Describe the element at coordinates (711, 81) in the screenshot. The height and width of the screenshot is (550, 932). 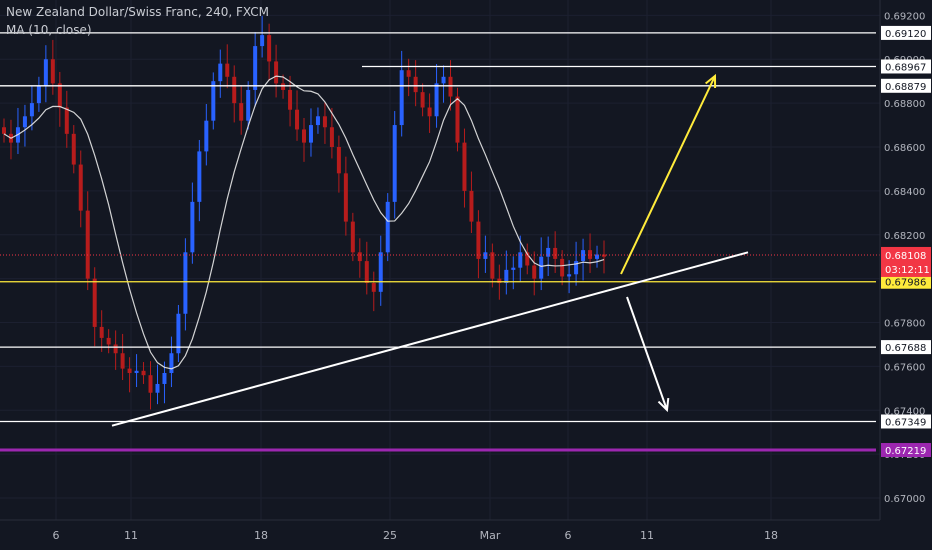
I see `arrow-up-head` at that location.